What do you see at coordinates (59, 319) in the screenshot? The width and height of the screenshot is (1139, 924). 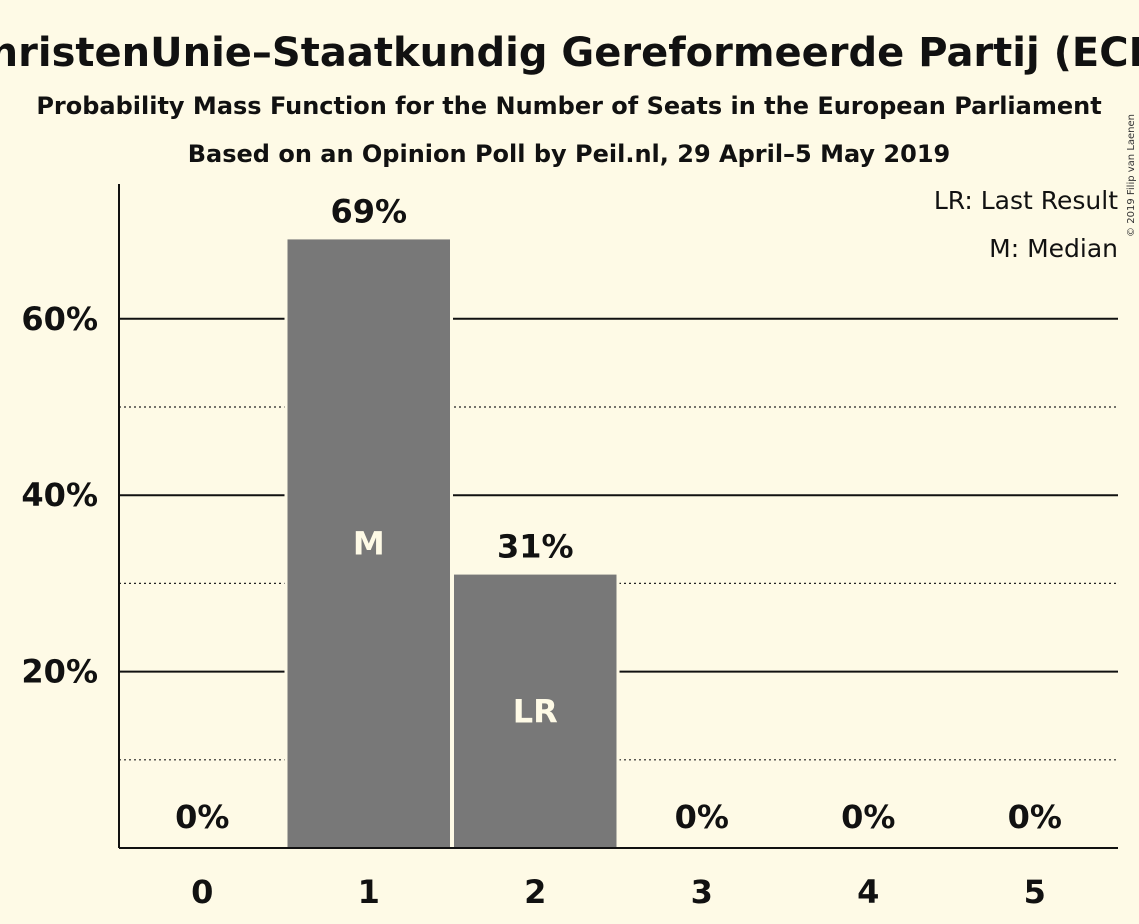 I see `y-tick-label: 60%` at bounding box center [59, 319].